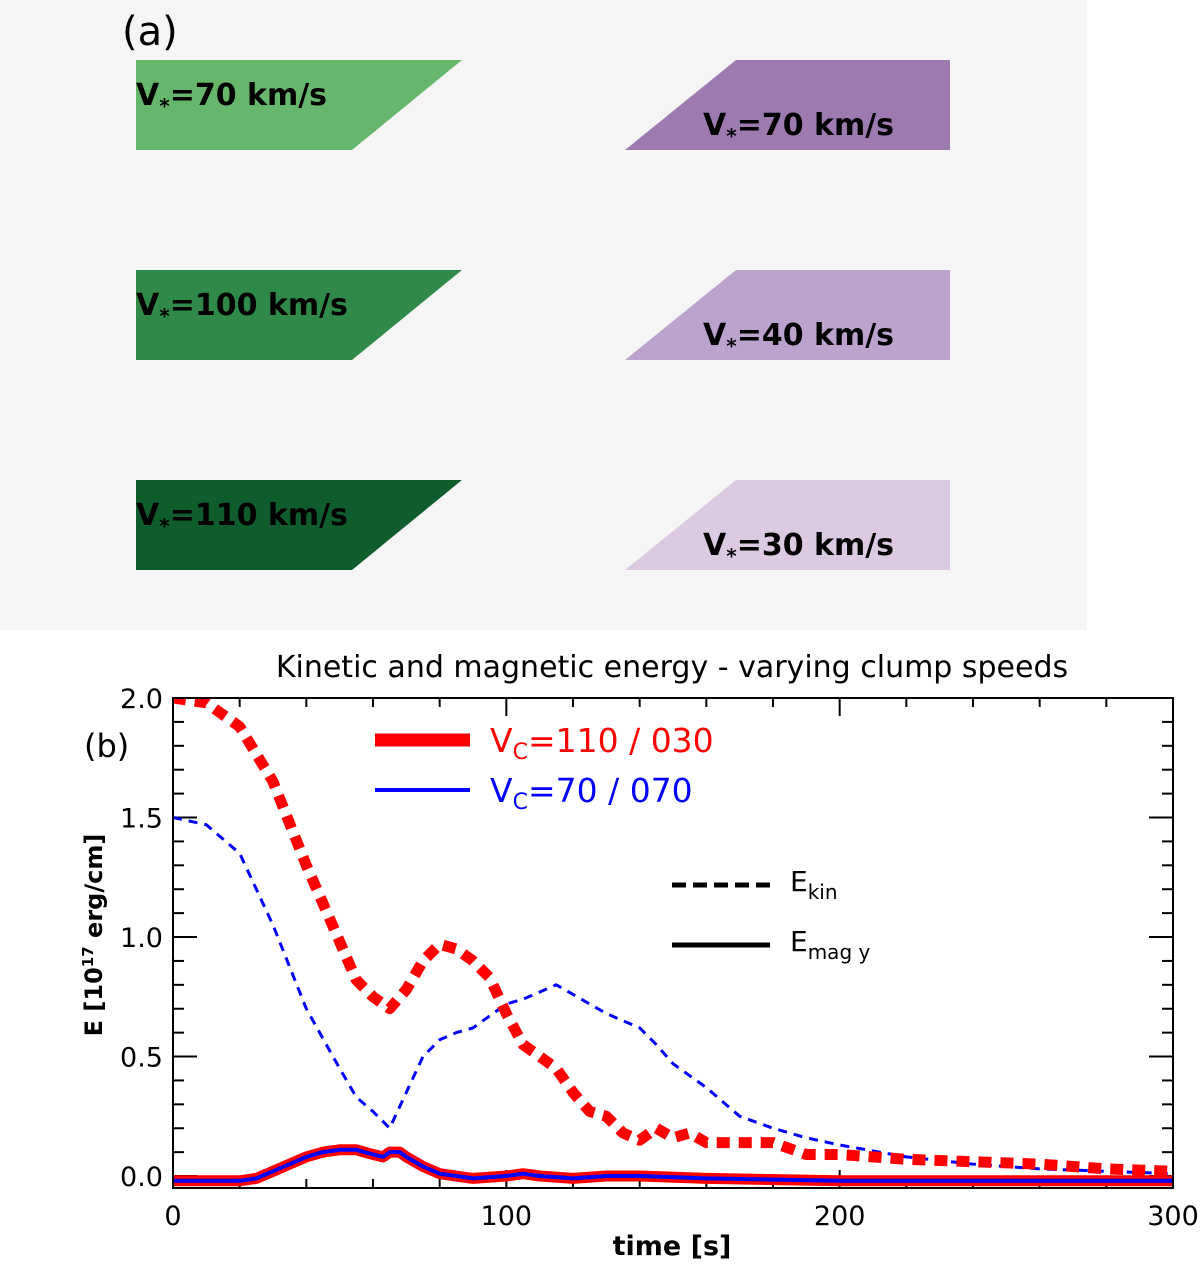 This screenshot has width=1200, height=1265. I want to click on legend-series-label: VC=110 / 030, so click(602, 743).